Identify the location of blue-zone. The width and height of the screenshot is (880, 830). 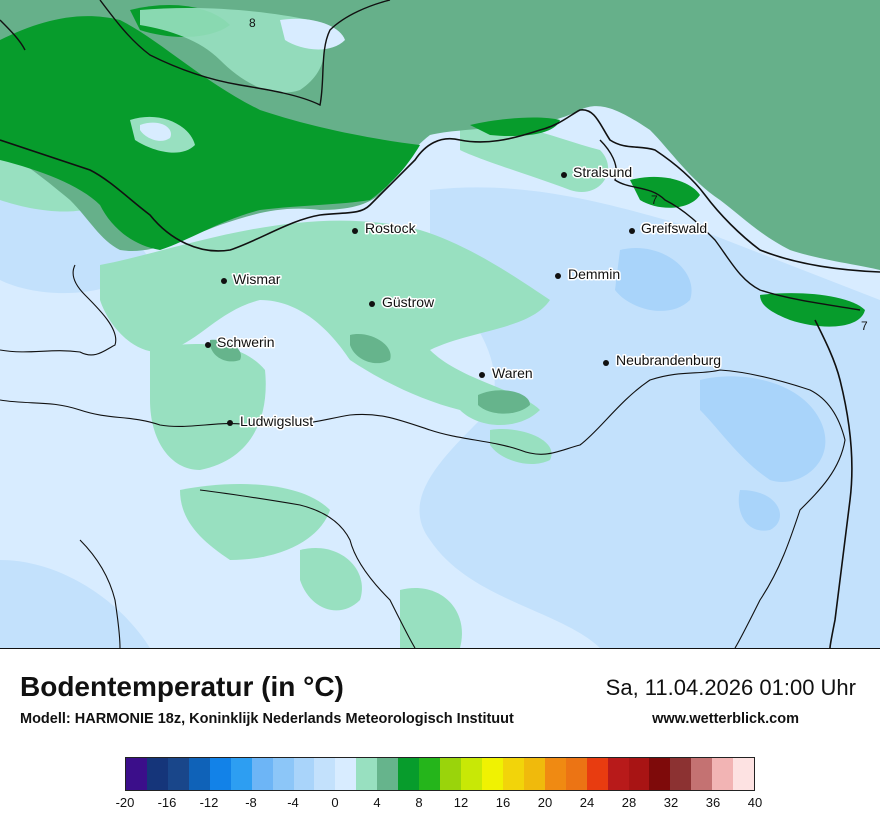
(653, 279).